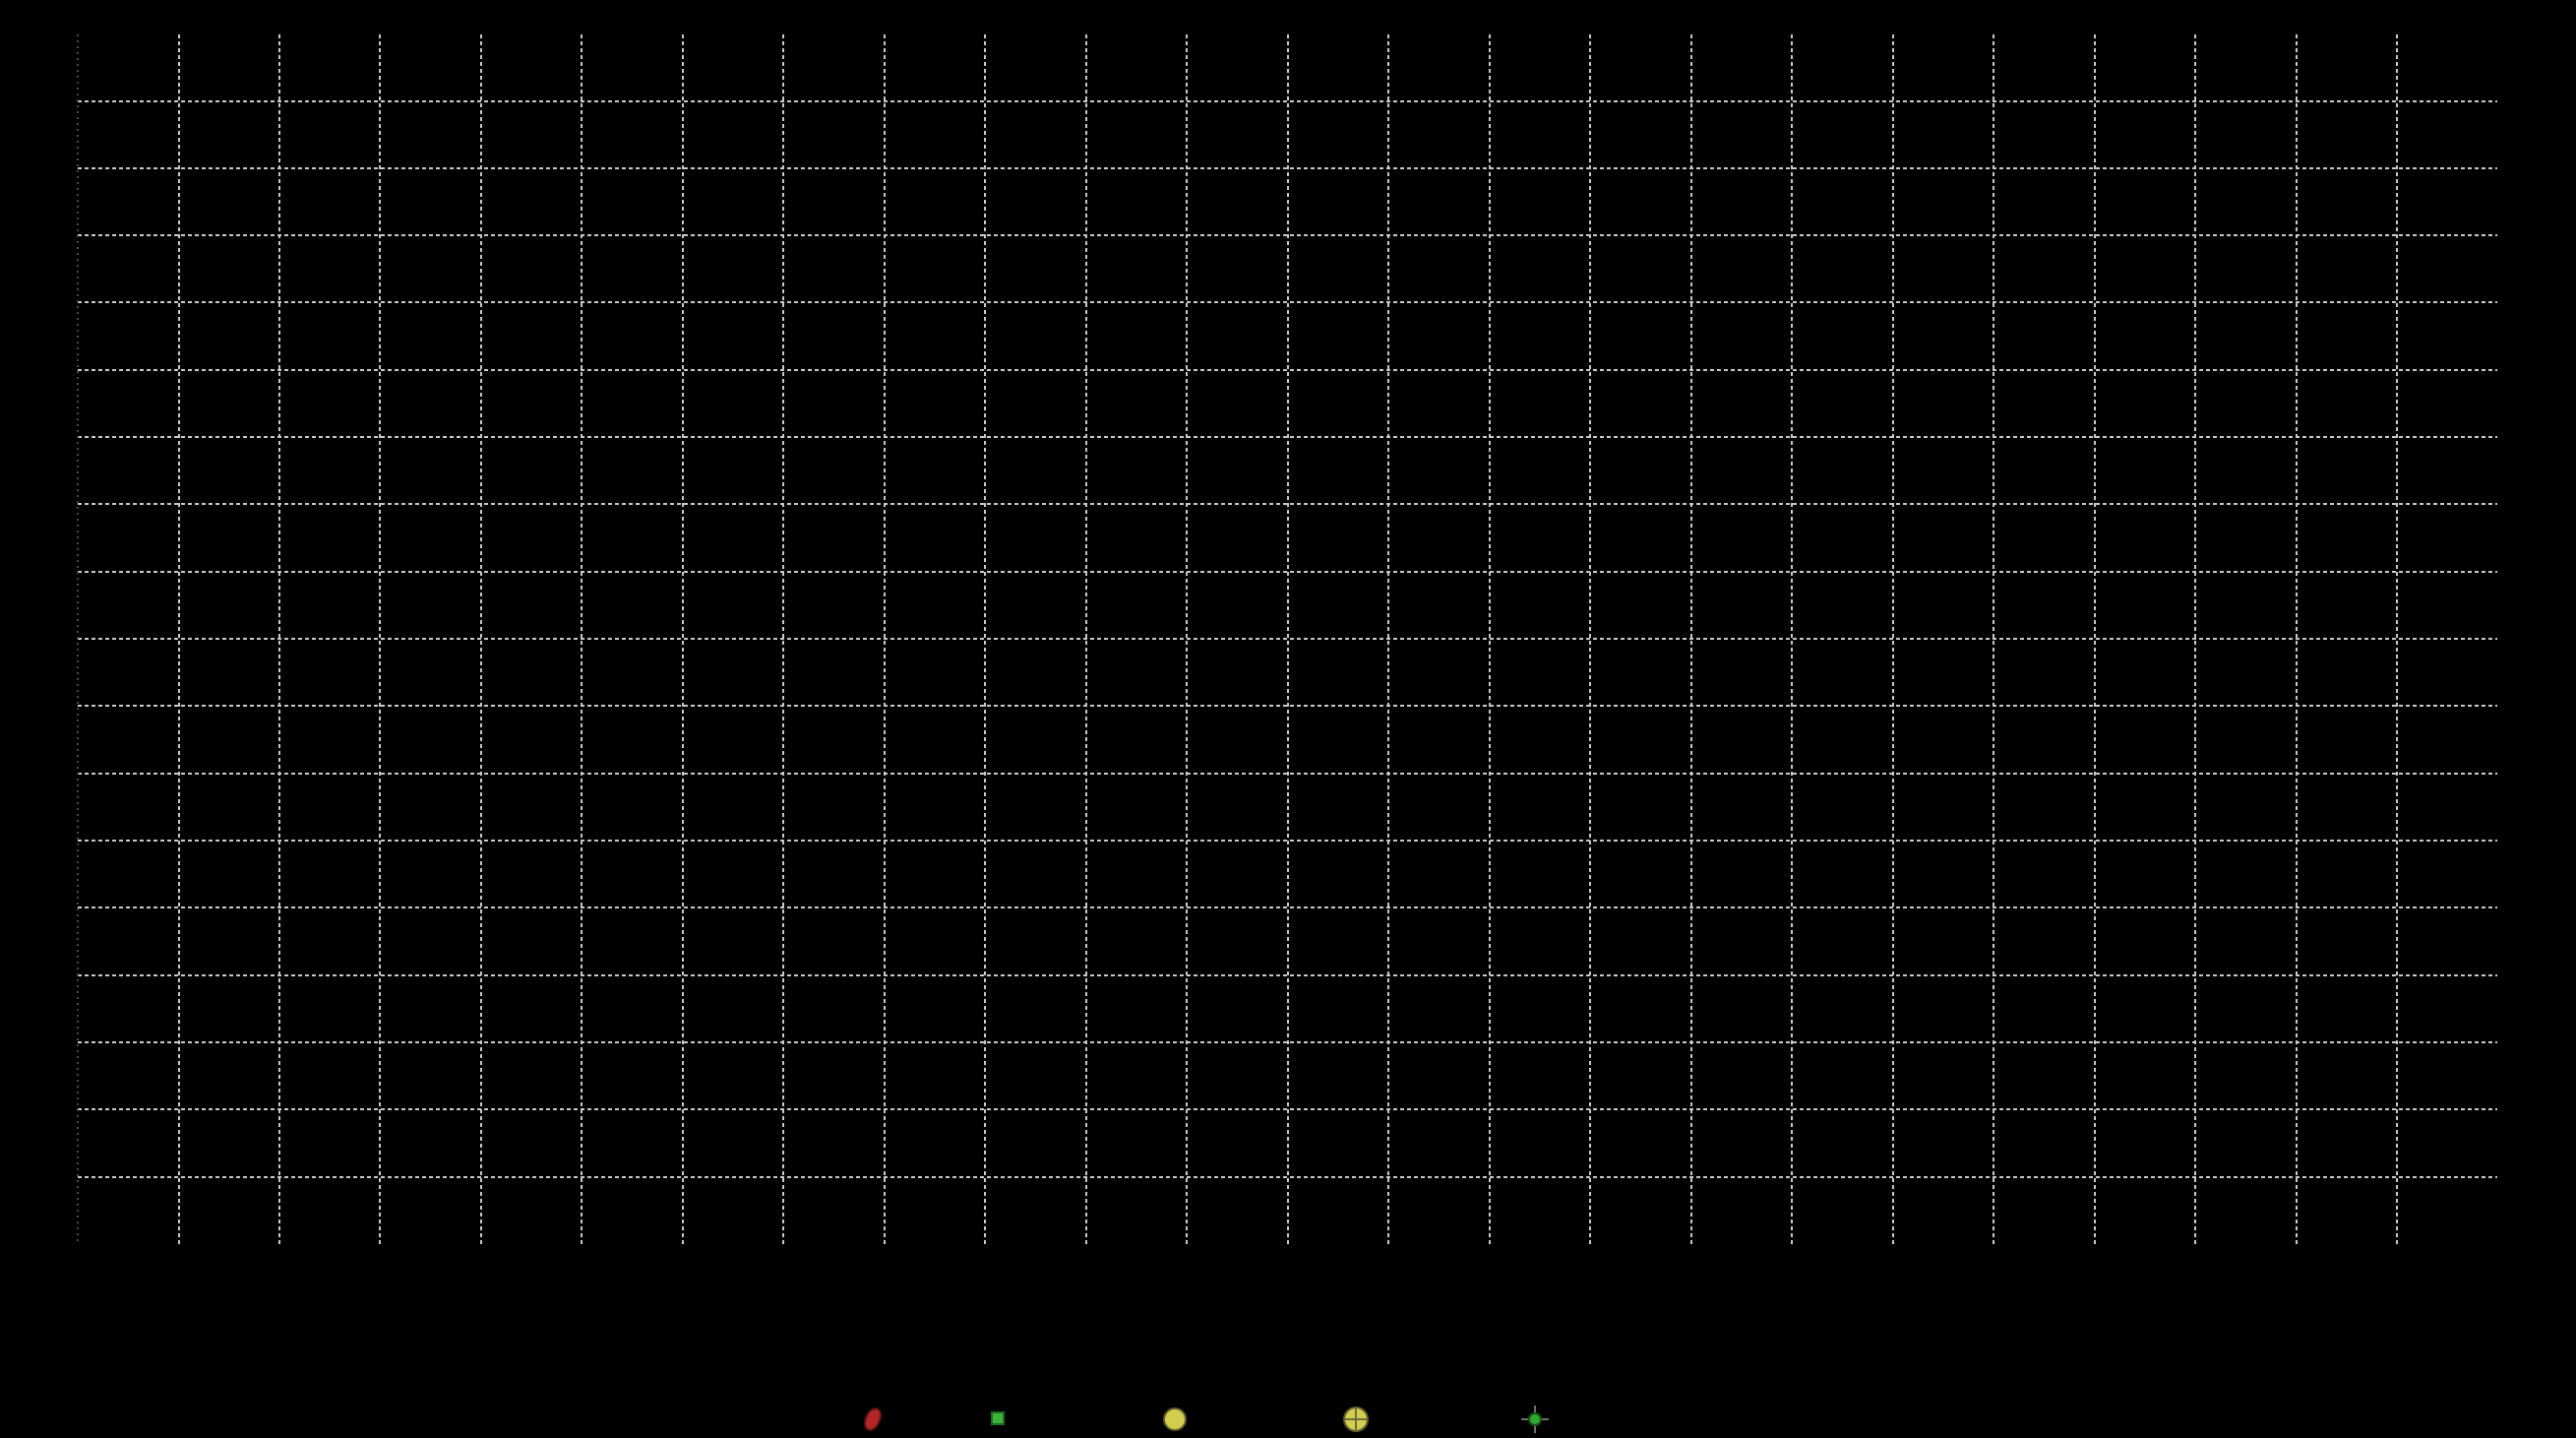 This screenshot has height=1438, width=2576. Describe the element at coordinates (873, 1419) in the screenshot. I see `legend-marker-red-ellipse` at that location.